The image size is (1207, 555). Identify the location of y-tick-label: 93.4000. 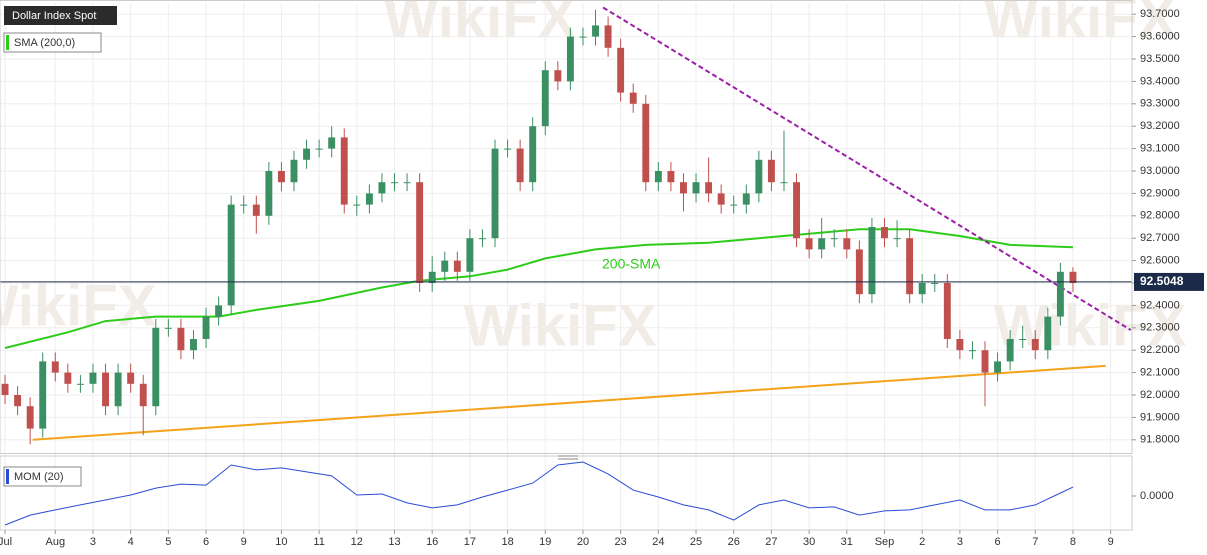
(1160, 81).